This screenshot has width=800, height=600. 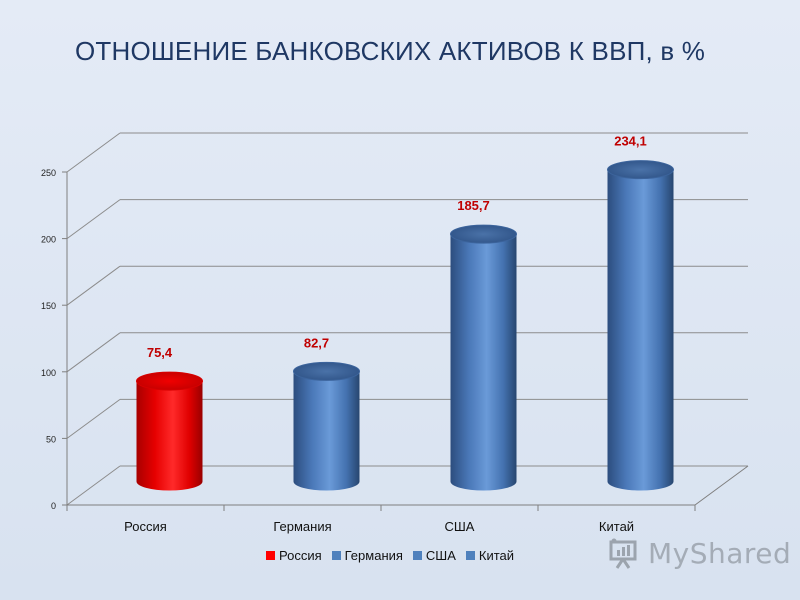 What do you see at coordinates (160, 352) in the screenshot?
I see `data-label: 75,4` at bounding box center [160, 352].